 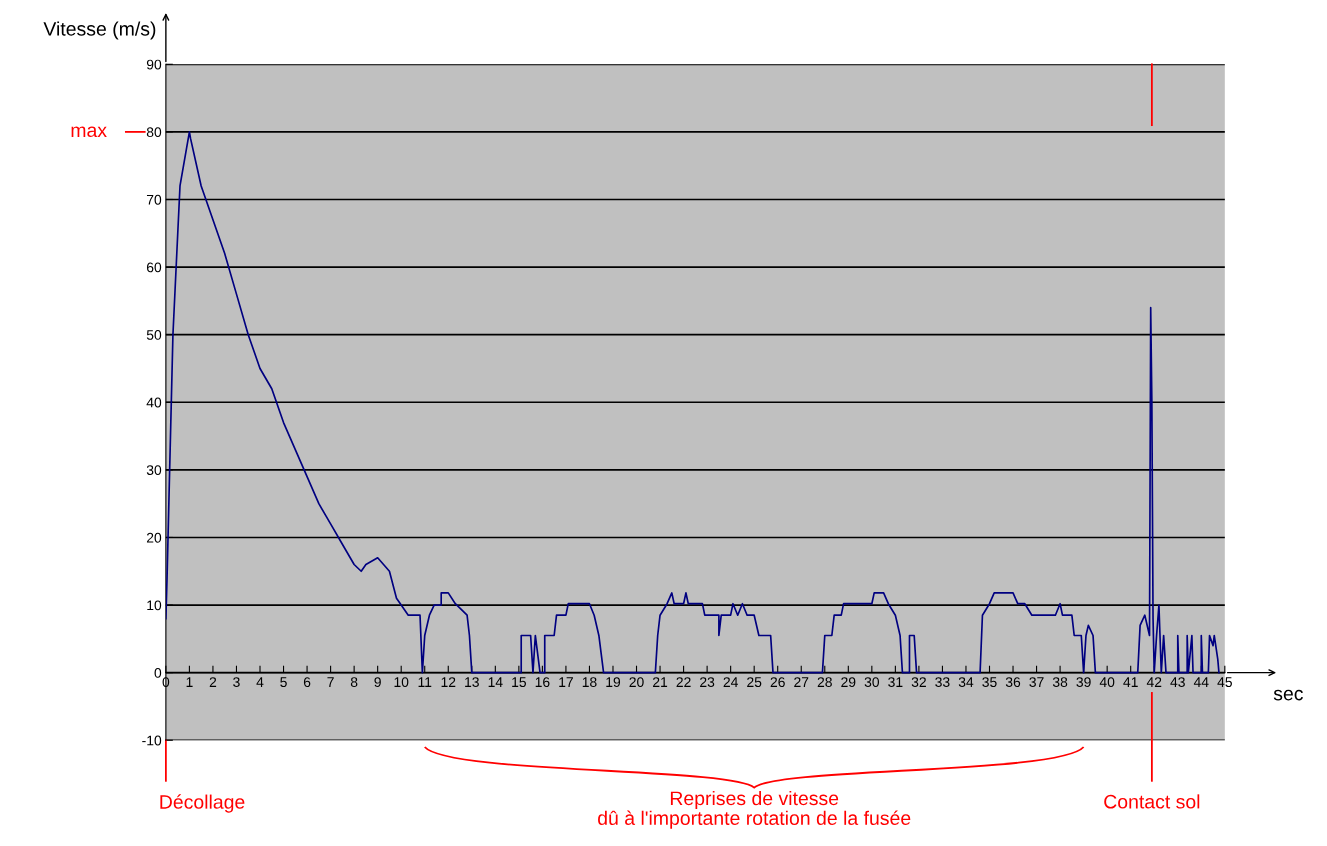 I want to click on y-tick-label: 10, so click(x=154, y=605).